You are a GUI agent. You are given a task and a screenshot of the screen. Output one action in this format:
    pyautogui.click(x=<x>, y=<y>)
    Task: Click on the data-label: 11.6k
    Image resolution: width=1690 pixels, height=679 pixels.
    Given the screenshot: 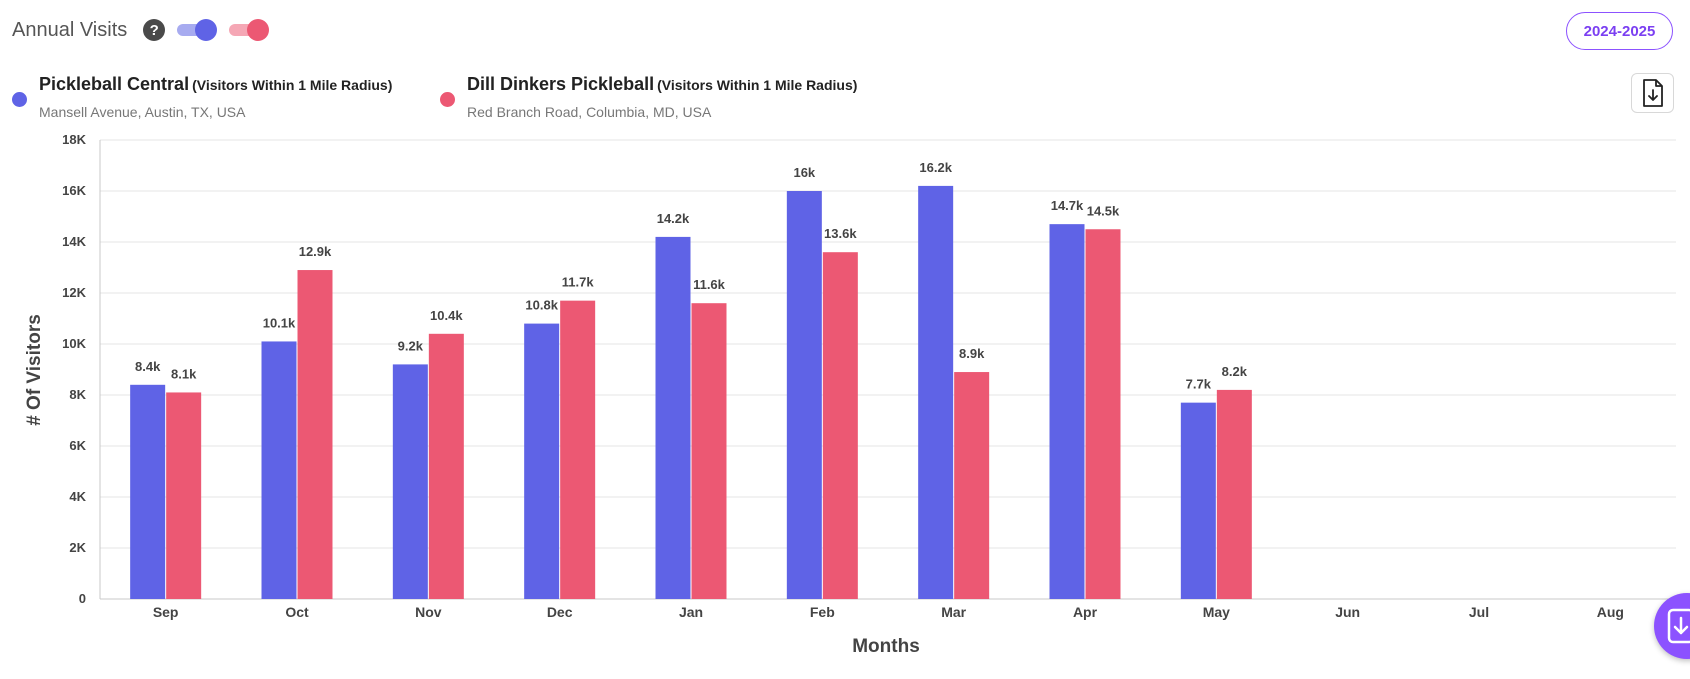 What is the action you would take?
    pyautogui.click(x=709, y=284)
    